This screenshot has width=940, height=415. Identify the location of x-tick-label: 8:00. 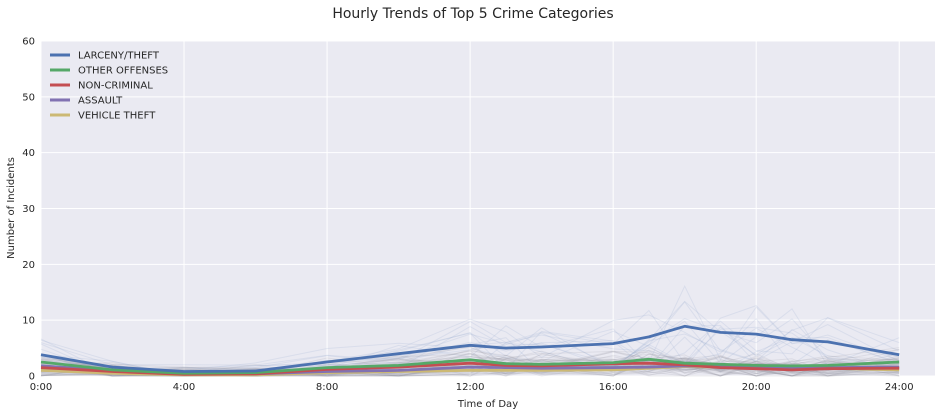
(327, 387).